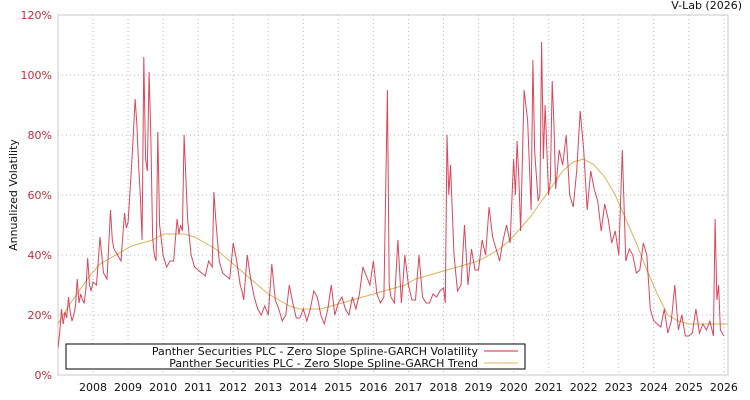  I want to click on x-tick-label: 2021, so click(549, 387).